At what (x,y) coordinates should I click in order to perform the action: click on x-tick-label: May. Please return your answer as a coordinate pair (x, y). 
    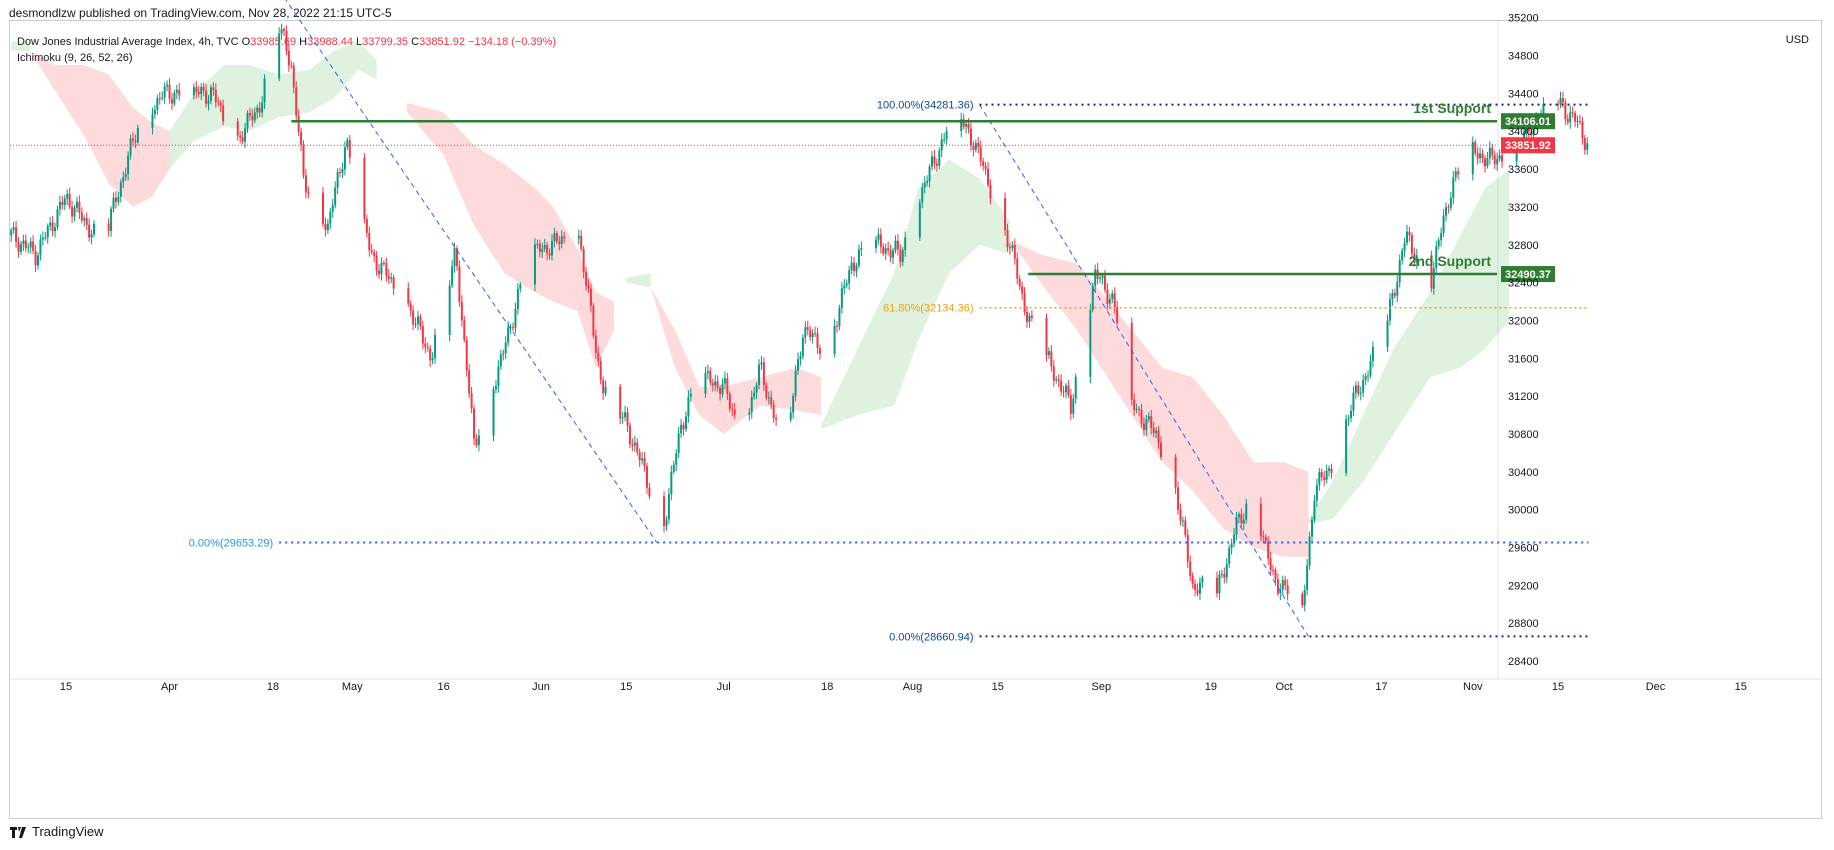
    Looking at the image, I should click on (352, 687).